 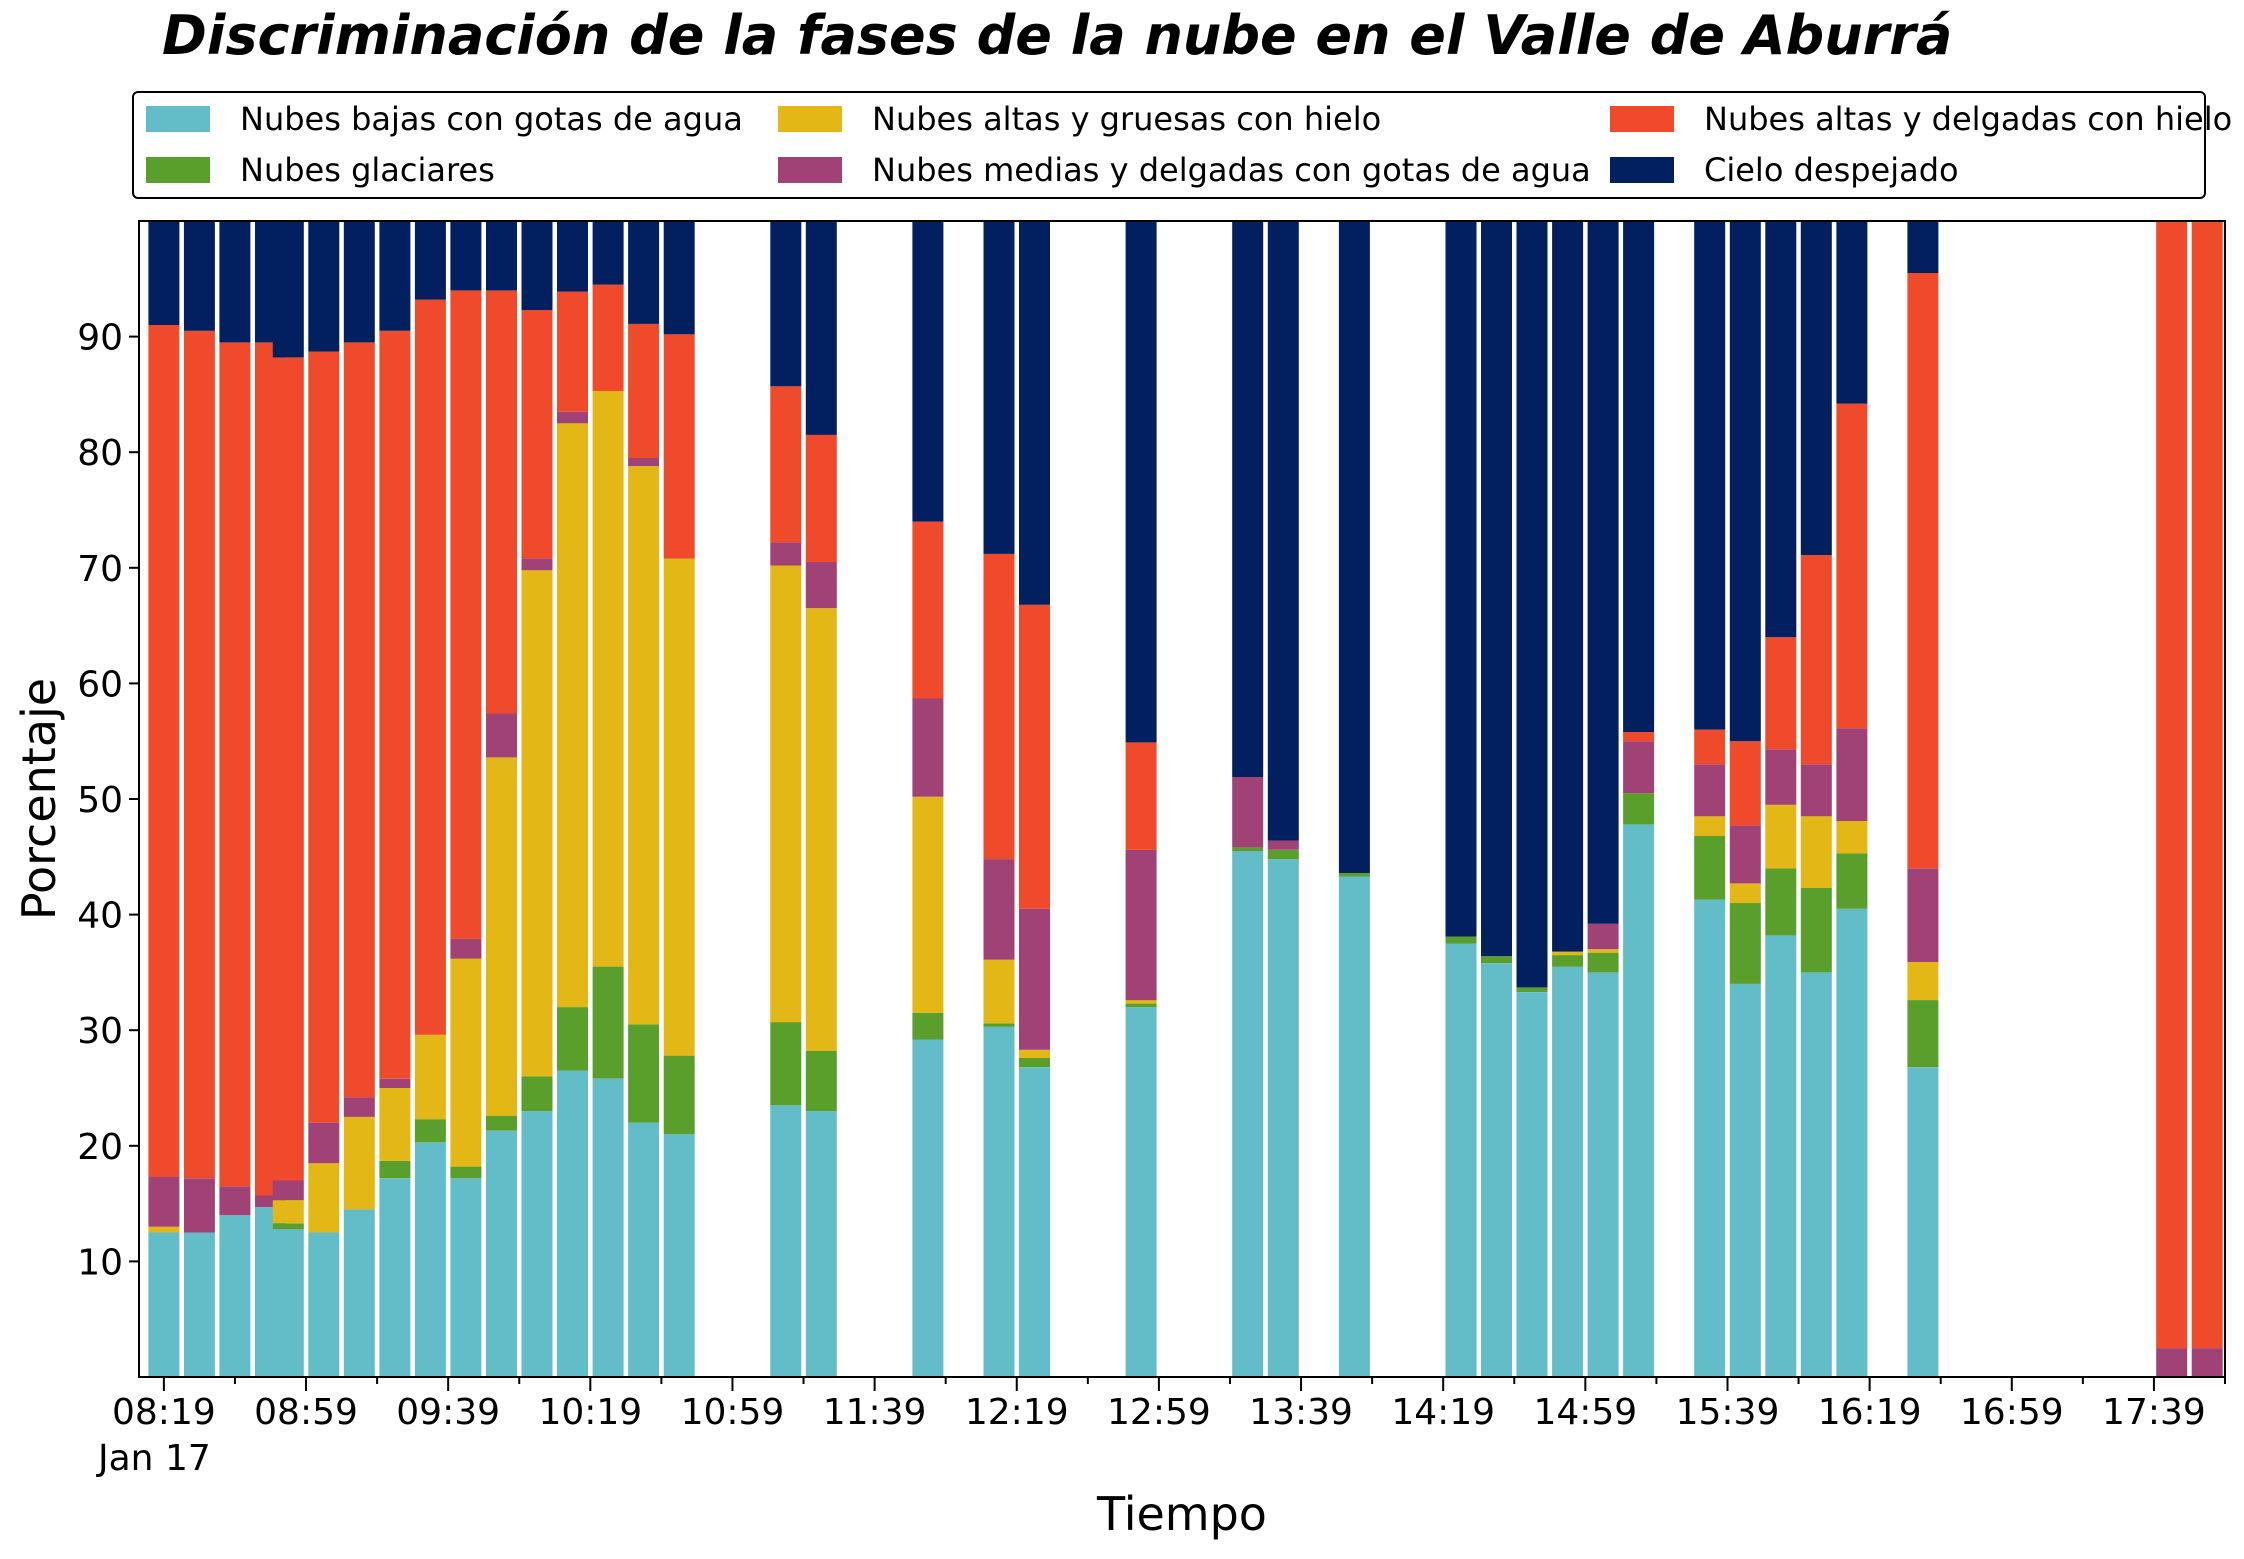 I want to click on x-tick-label: 14:19, so click(x=1443, y=1412).